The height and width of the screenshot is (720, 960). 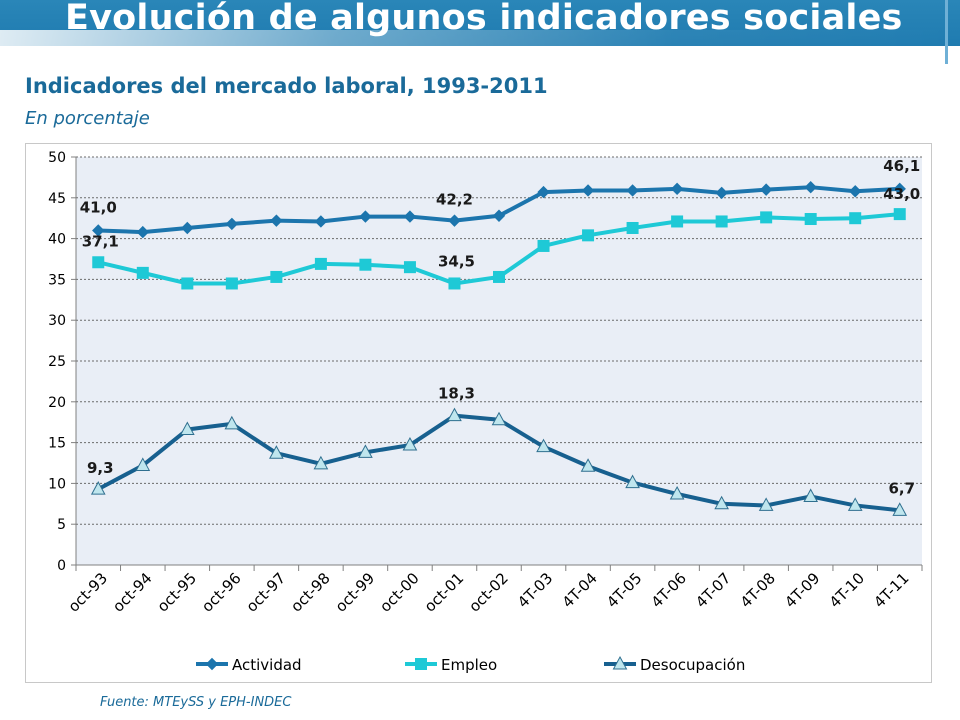 What do you see at coordinates (670, 62) in the screenshot?
I see `accent-line-bottom` at bounding box center [670, 62].